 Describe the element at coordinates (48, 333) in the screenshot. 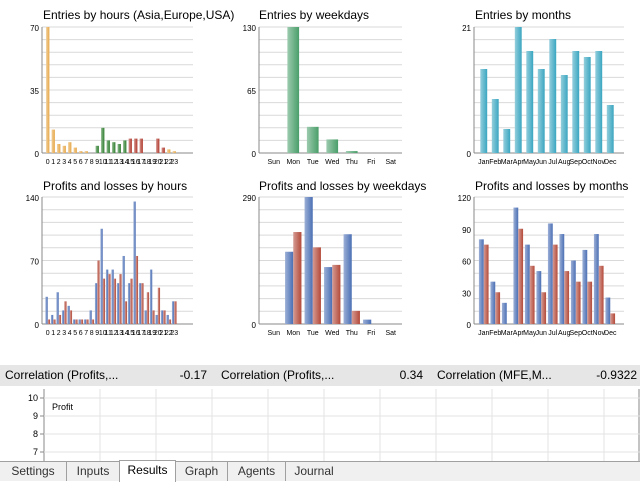

I see `x-tick-label: 0` at that location.